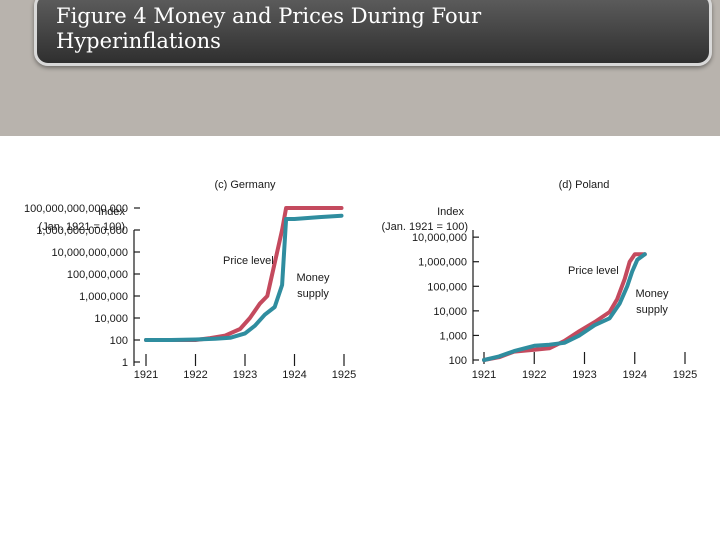  I want to click on y-tick-label: 1, so click(125, 363).